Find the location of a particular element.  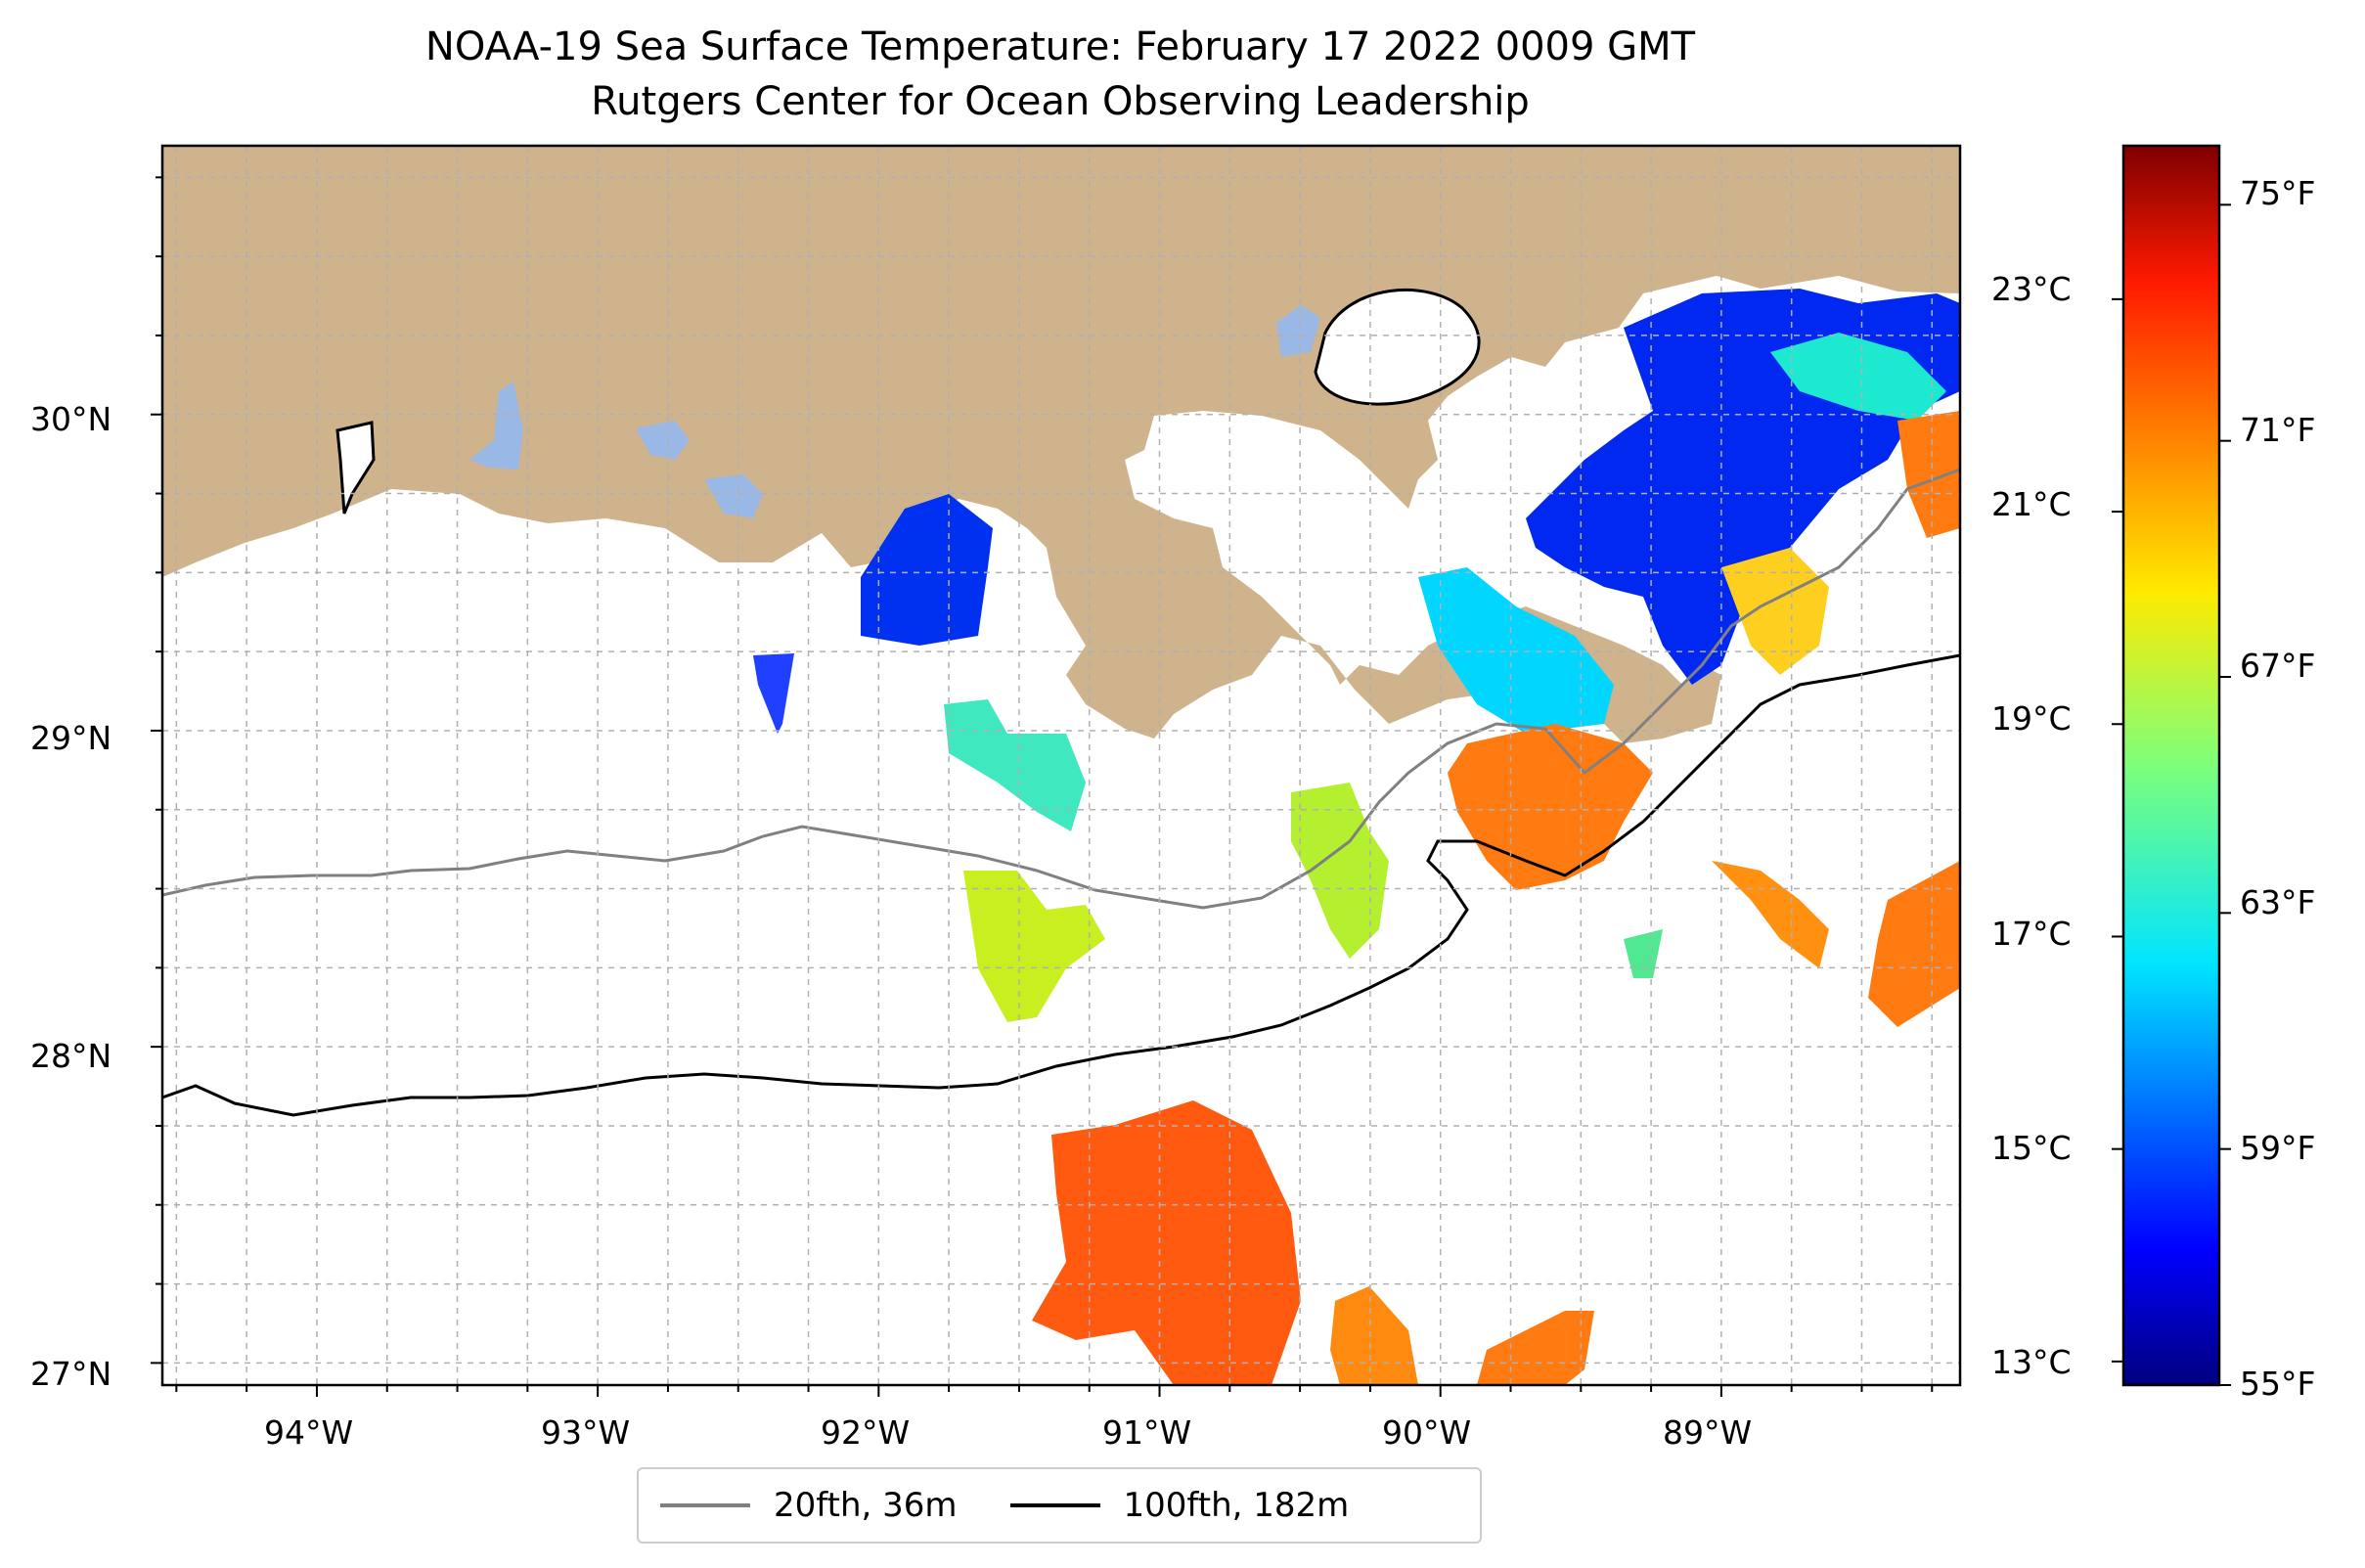

lat-tick-label: 29°N is located at coordinates (71, 738).